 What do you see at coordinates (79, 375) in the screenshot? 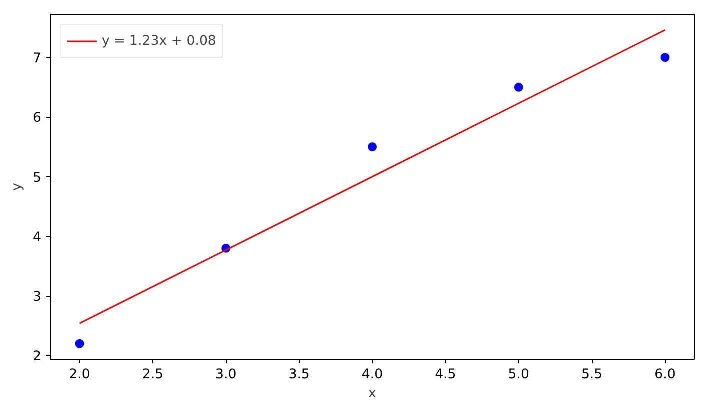
I see `x-tick-label: 2.0` at bounding box center [79, 375].